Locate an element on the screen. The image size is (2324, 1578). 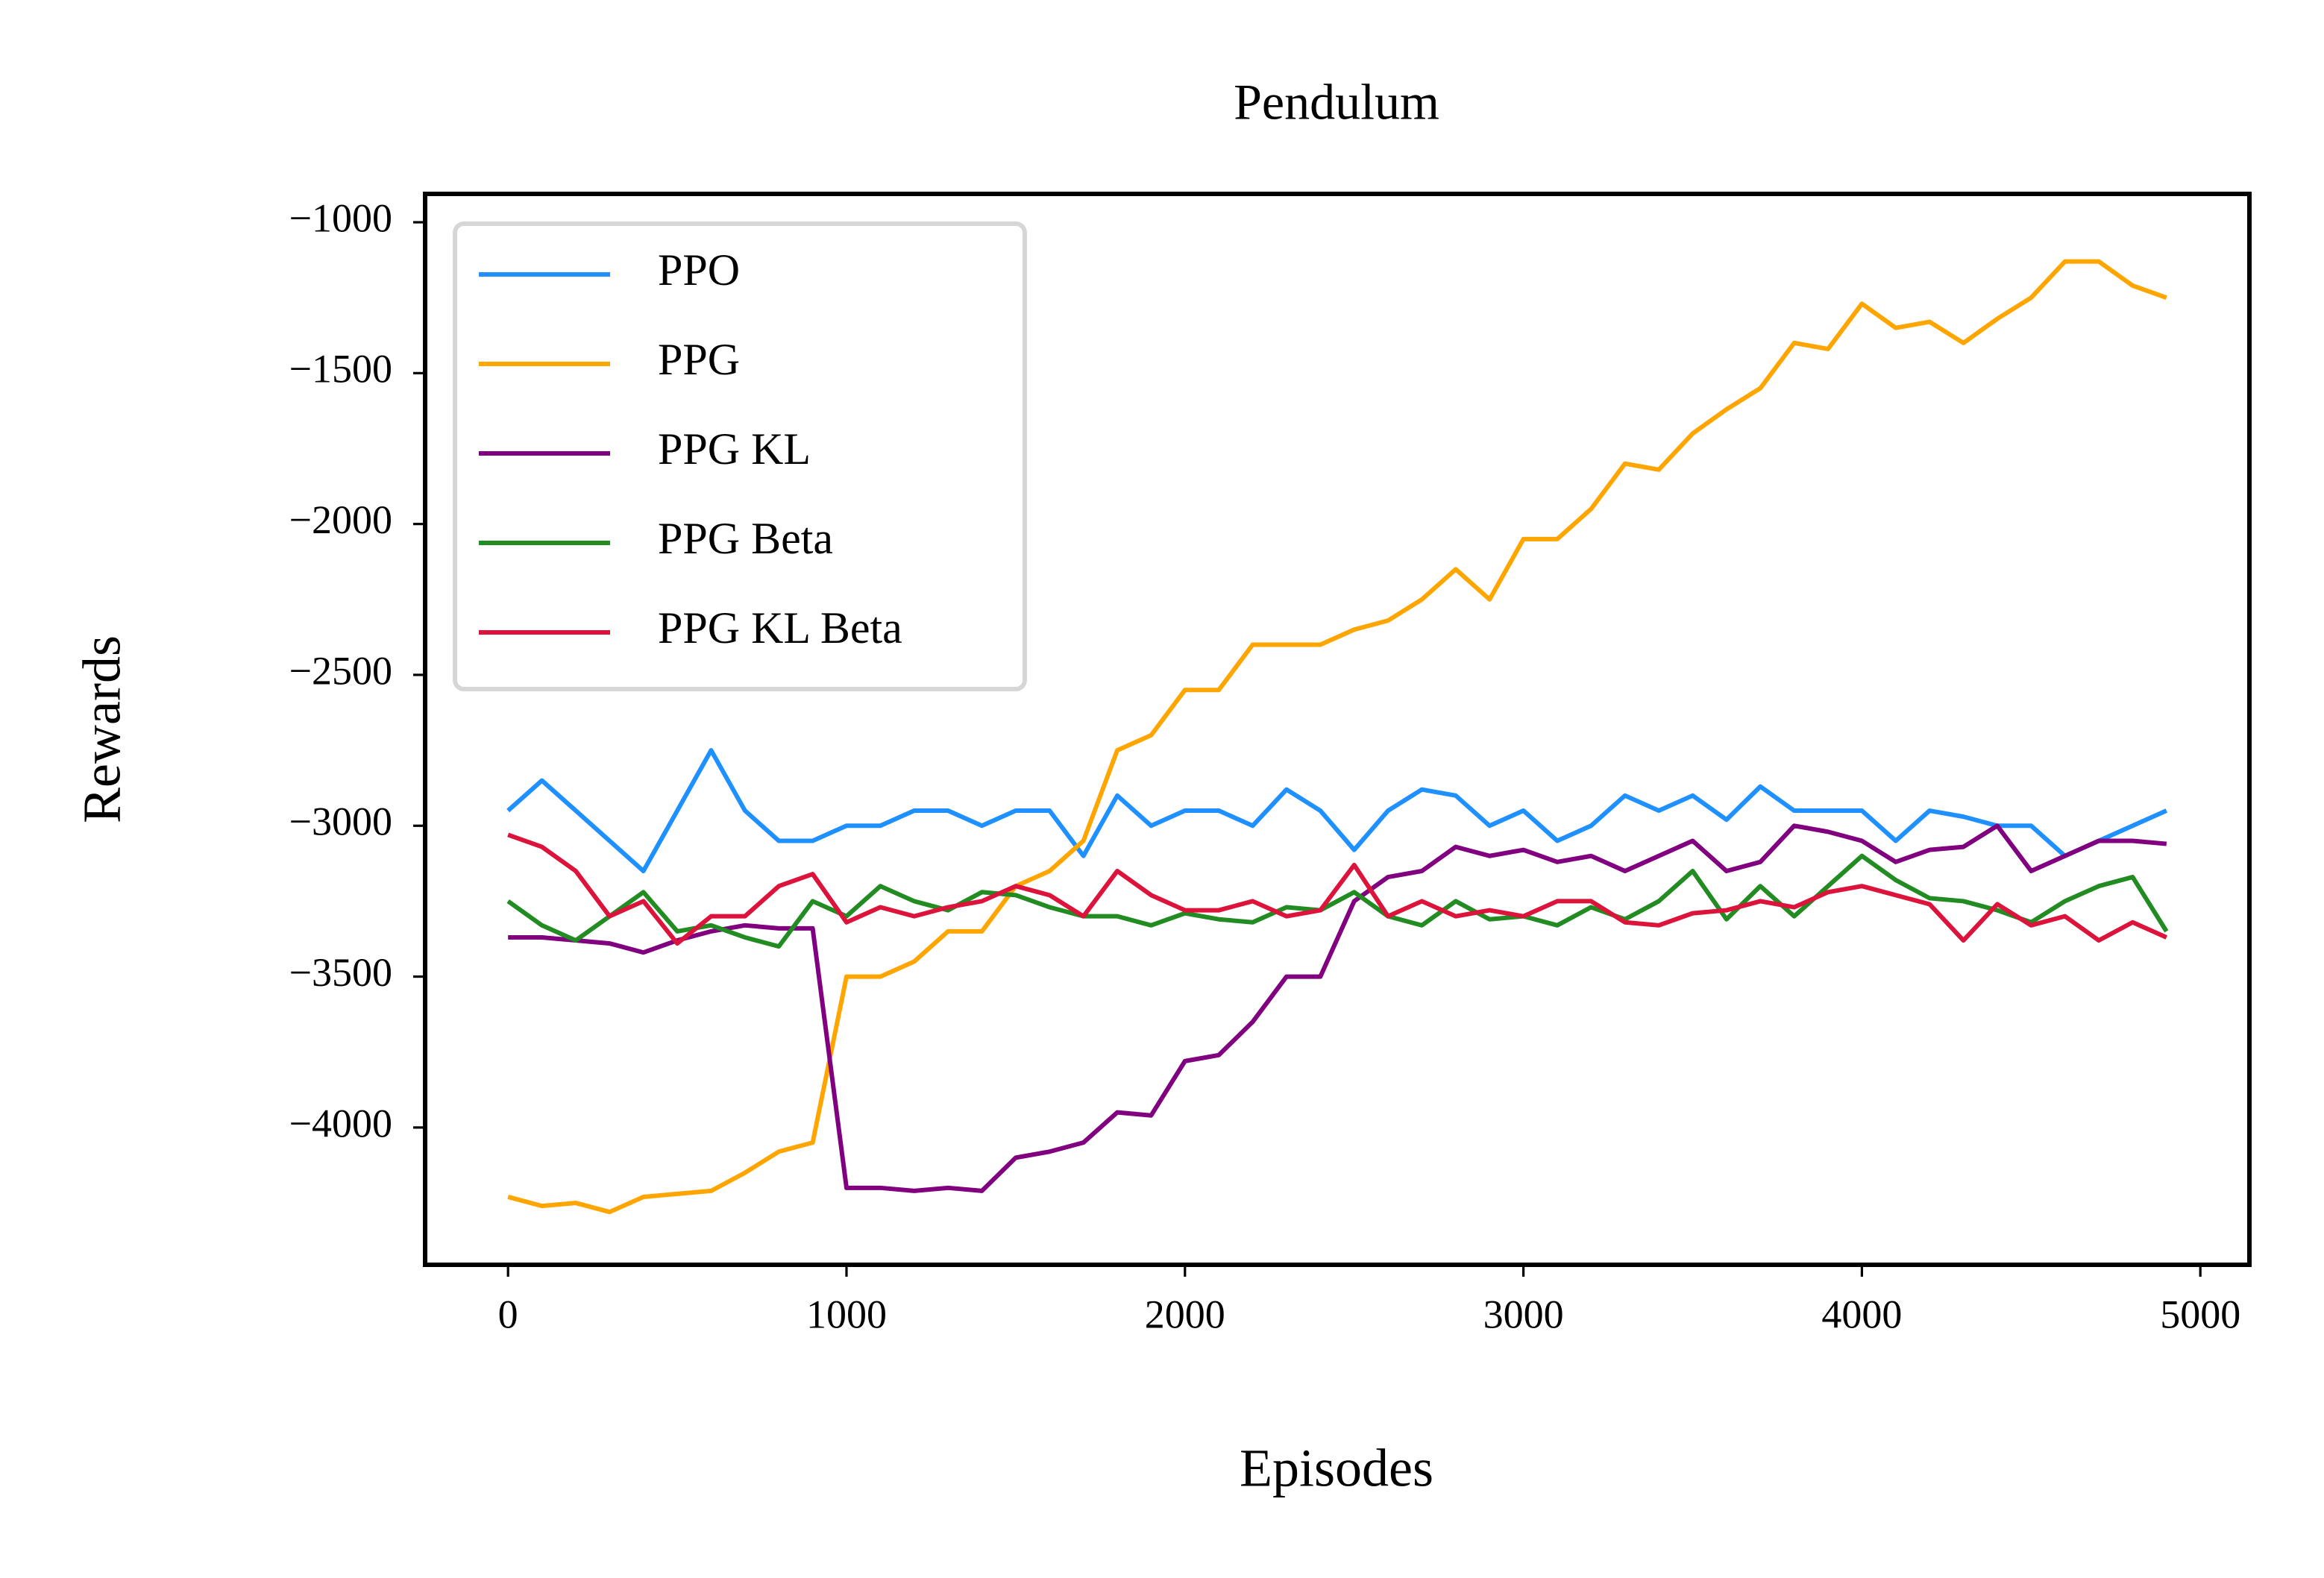
legend-label: PPG Beta is located at coordinates (745, 538).